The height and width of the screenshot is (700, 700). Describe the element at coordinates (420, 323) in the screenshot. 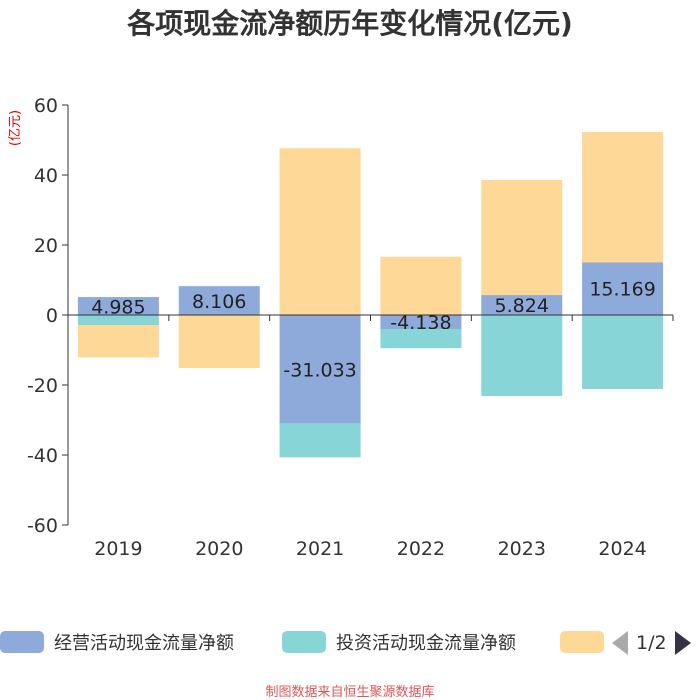

I see `data-label-2022: -4.138` at that location.